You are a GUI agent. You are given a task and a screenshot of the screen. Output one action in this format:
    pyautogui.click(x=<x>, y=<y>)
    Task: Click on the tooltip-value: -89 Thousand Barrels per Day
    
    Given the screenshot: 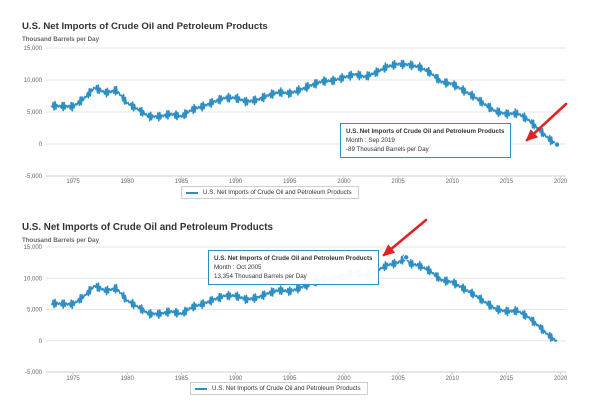 What is the action you would take?
    pyautogui.click(x=387, y=149)
    